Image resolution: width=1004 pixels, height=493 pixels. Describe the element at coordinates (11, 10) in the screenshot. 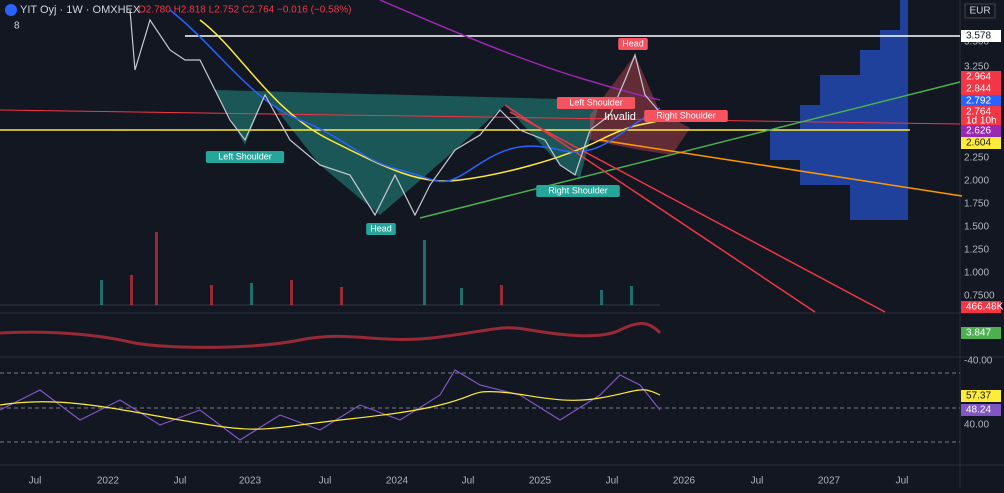

I see `symbol-logo` at that location.